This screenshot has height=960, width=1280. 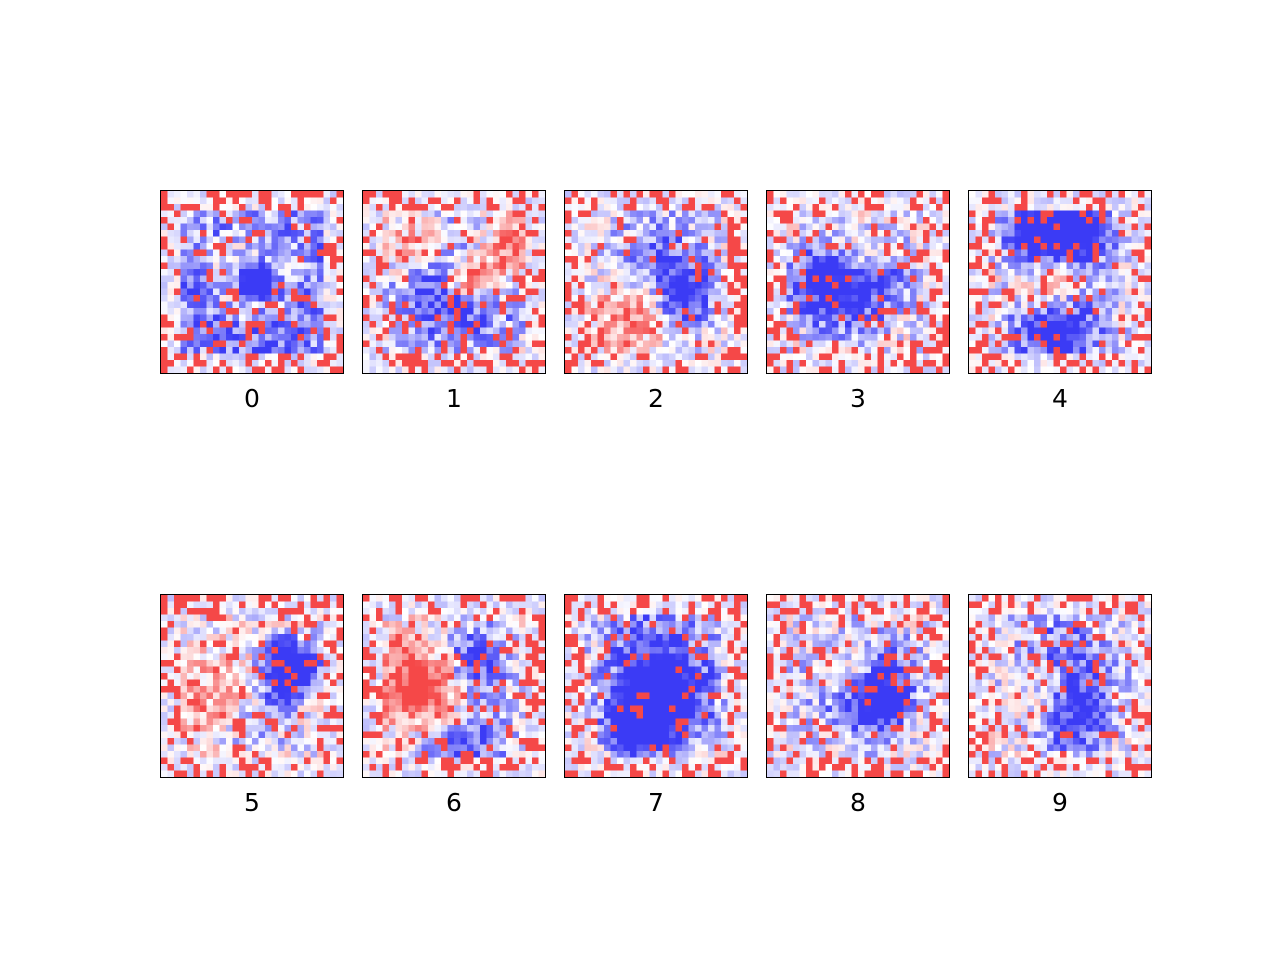 What do you see at coordinates (454, 398) in the screenshot?
I see `panel-label-1: 1` at bounding box center [454, 398].